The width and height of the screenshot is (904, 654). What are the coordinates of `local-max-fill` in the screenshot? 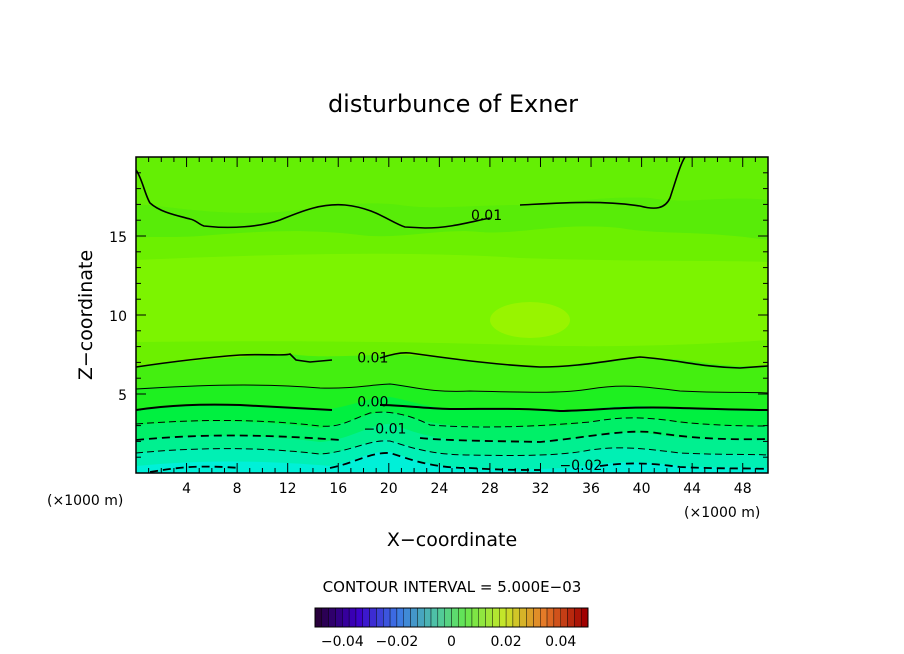 It's located at (530, 320).